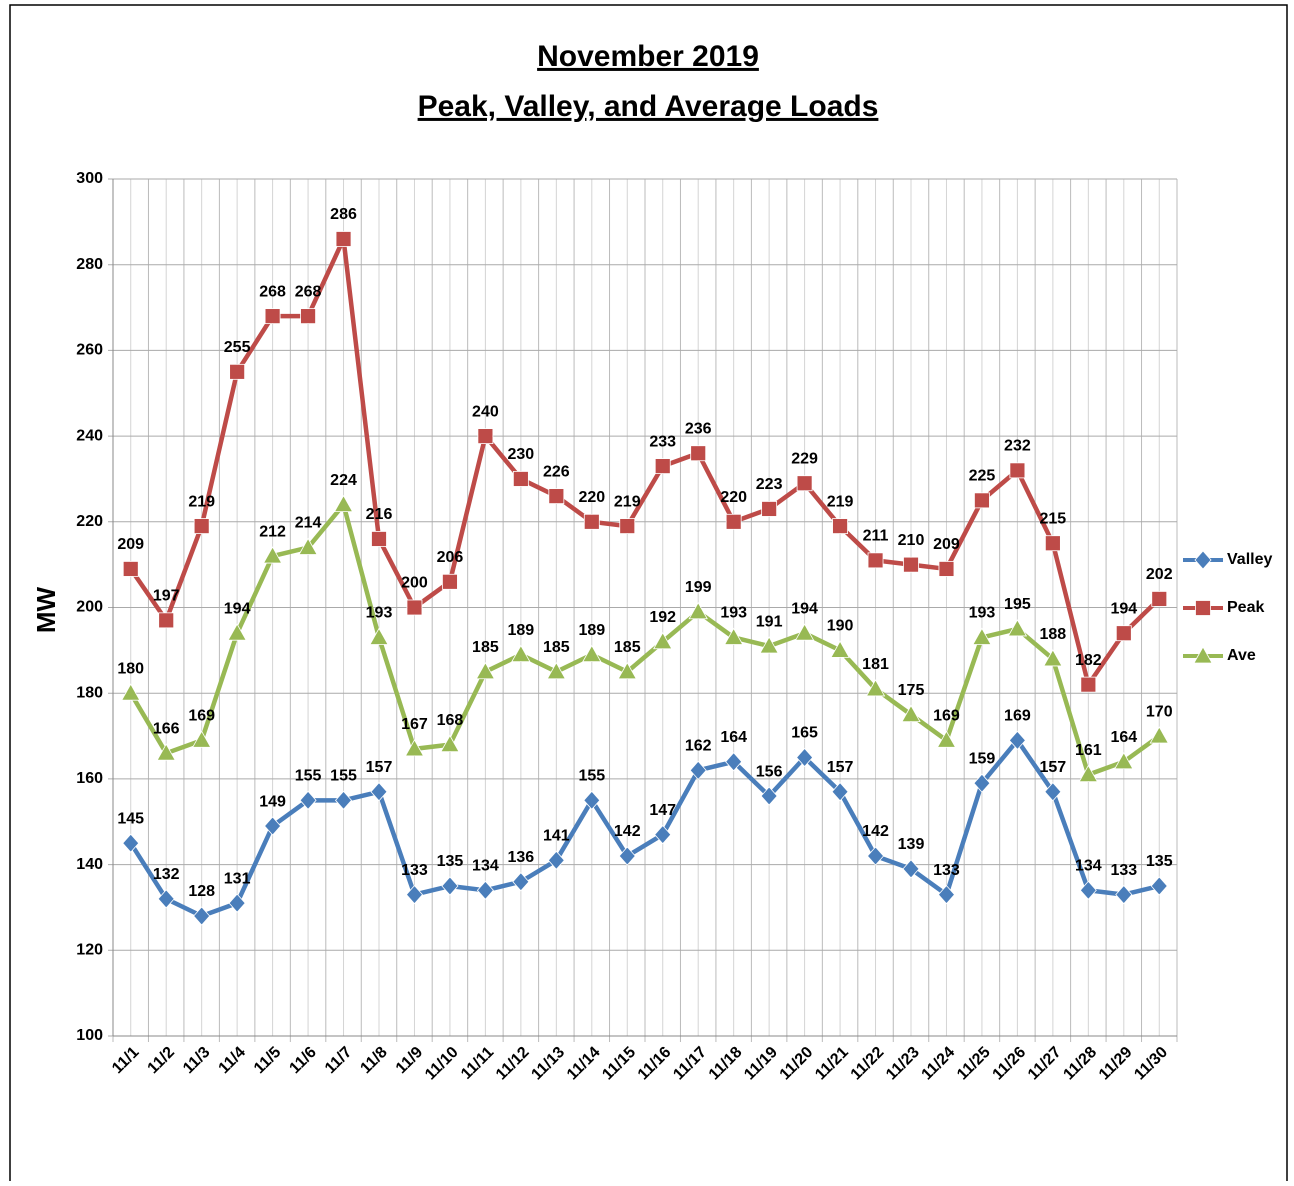  What do you see at coordinates (414, 583) in the screenshot?
I see `data-label: 200` at bounding box center [414, 583].